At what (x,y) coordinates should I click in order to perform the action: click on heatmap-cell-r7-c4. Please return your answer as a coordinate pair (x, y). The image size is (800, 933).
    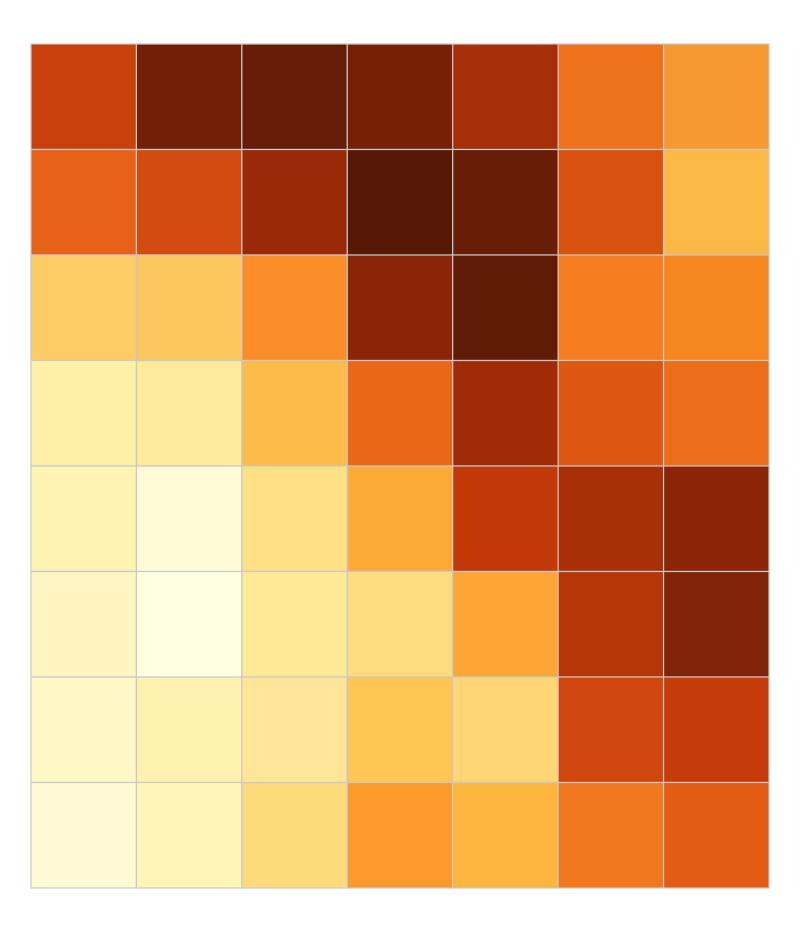
    Looking at the image, I should click on (400, 730).